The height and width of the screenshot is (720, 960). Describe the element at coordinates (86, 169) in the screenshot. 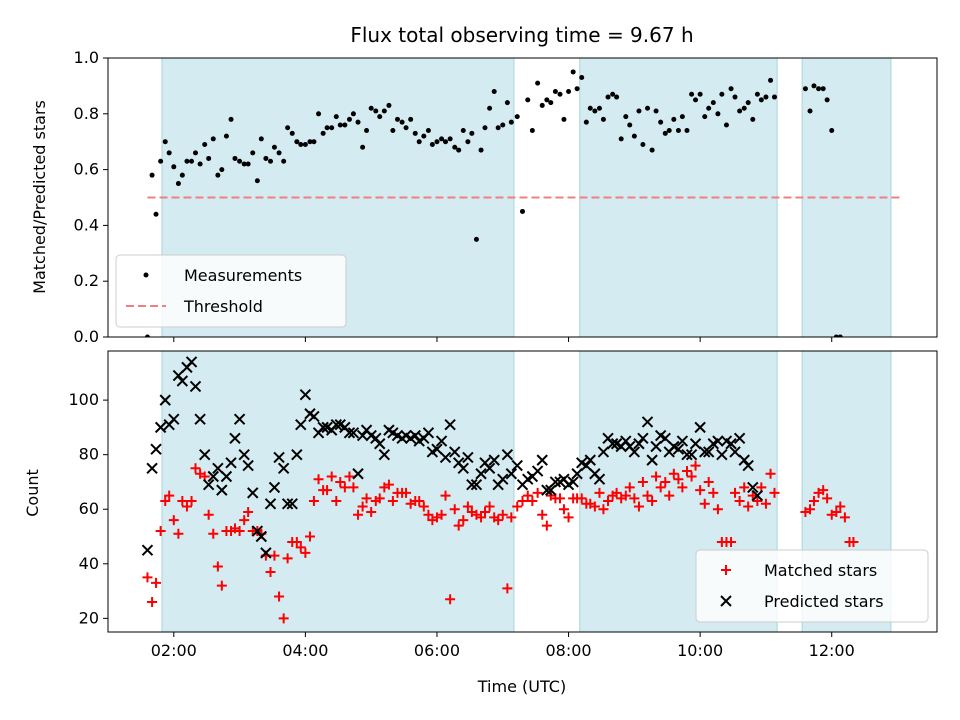

I see `top-panel-y-tick-label: 0.6` at that location.